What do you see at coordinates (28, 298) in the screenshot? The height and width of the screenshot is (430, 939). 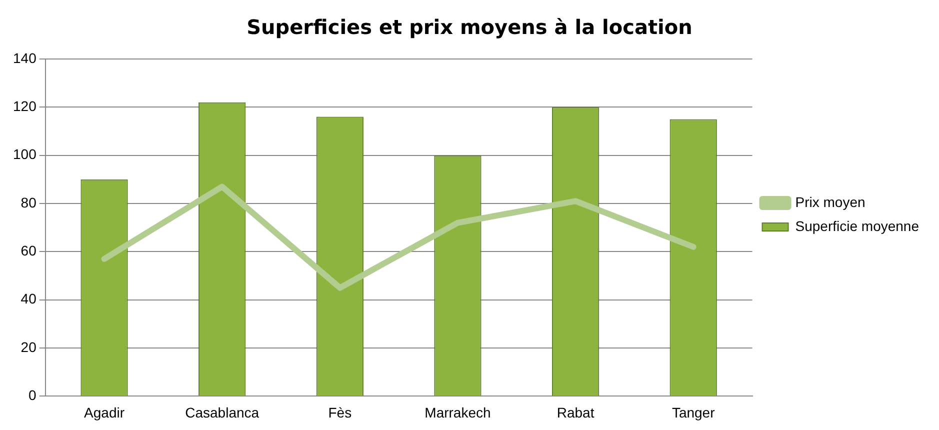 I see `y-tick-label: 40` at bounding box center [28, 298].